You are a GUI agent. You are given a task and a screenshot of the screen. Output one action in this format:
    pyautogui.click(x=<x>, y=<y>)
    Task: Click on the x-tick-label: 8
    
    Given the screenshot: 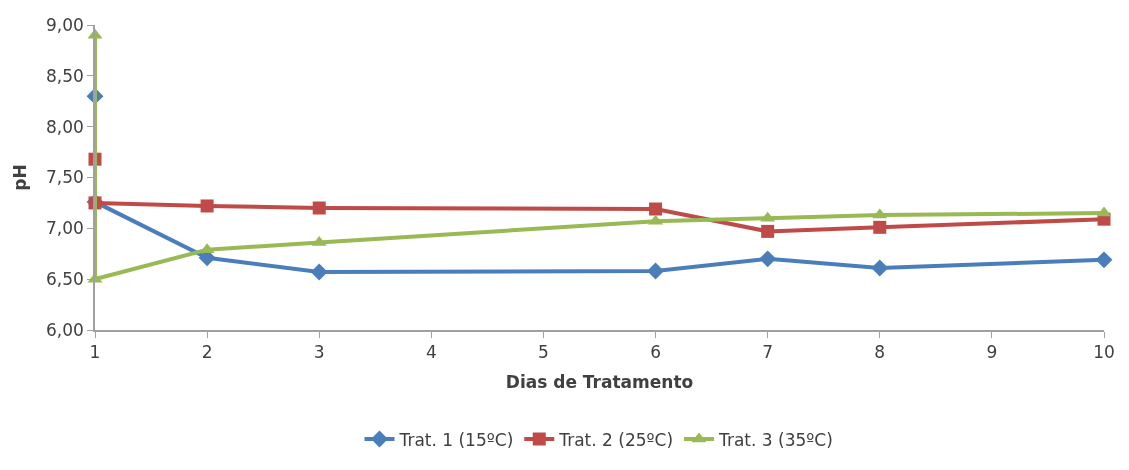 What is the action you would take?
    pyautogui.click(x=880, y=352)
    